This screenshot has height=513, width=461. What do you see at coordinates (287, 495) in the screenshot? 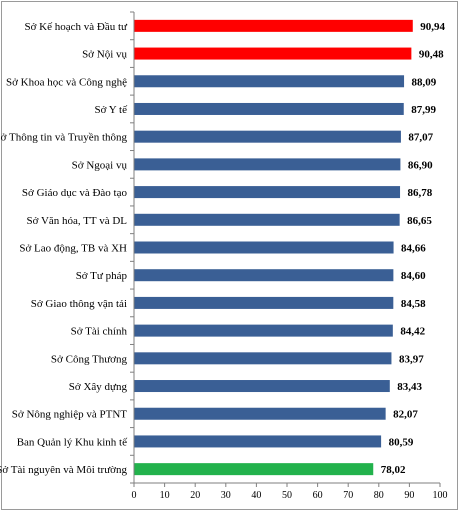
I see `x-tick-label: 50` at bounding box center [287, 495].